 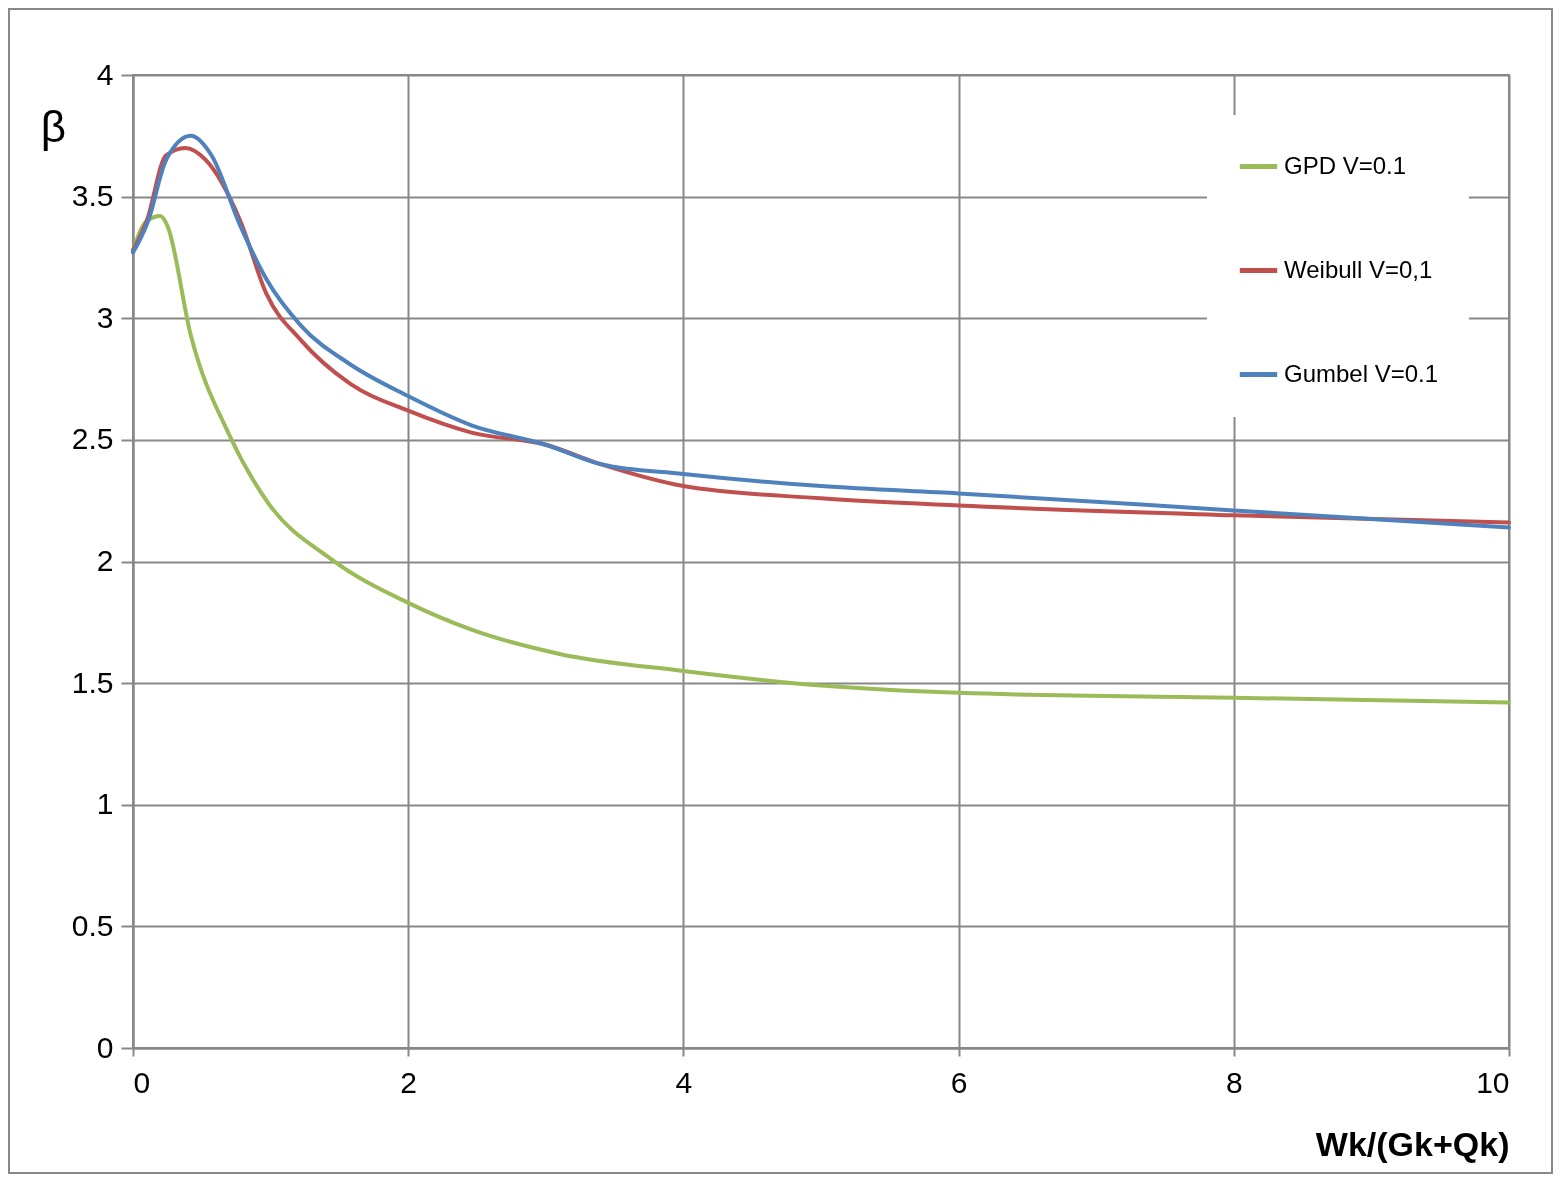 I want to click on y-tick-label: 4, so click(x=105, y=74).